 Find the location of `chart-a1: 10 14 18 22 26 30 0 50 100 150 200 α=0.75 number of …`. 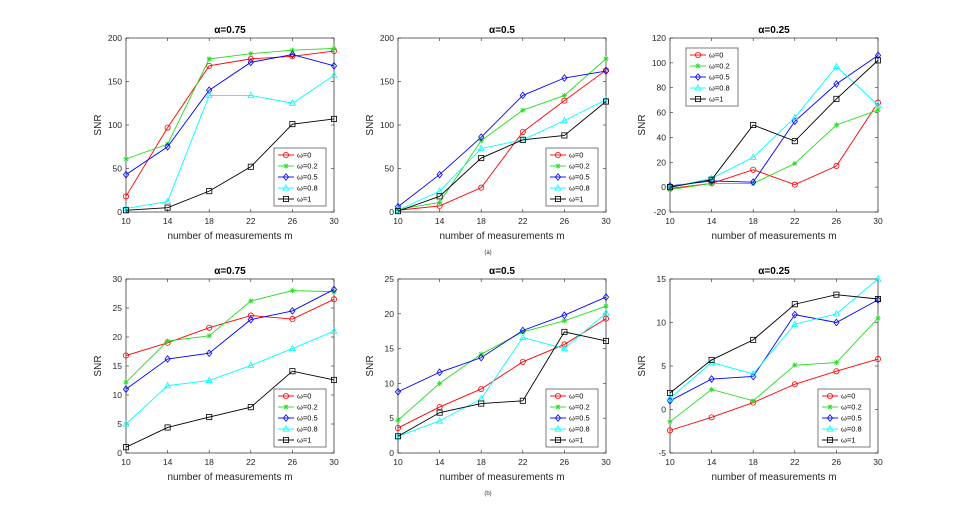

chart-a1: 10 14 18 22 26 30 0 50 100 150 200 α=0.75 number of … is located at coordinates (216, 133).